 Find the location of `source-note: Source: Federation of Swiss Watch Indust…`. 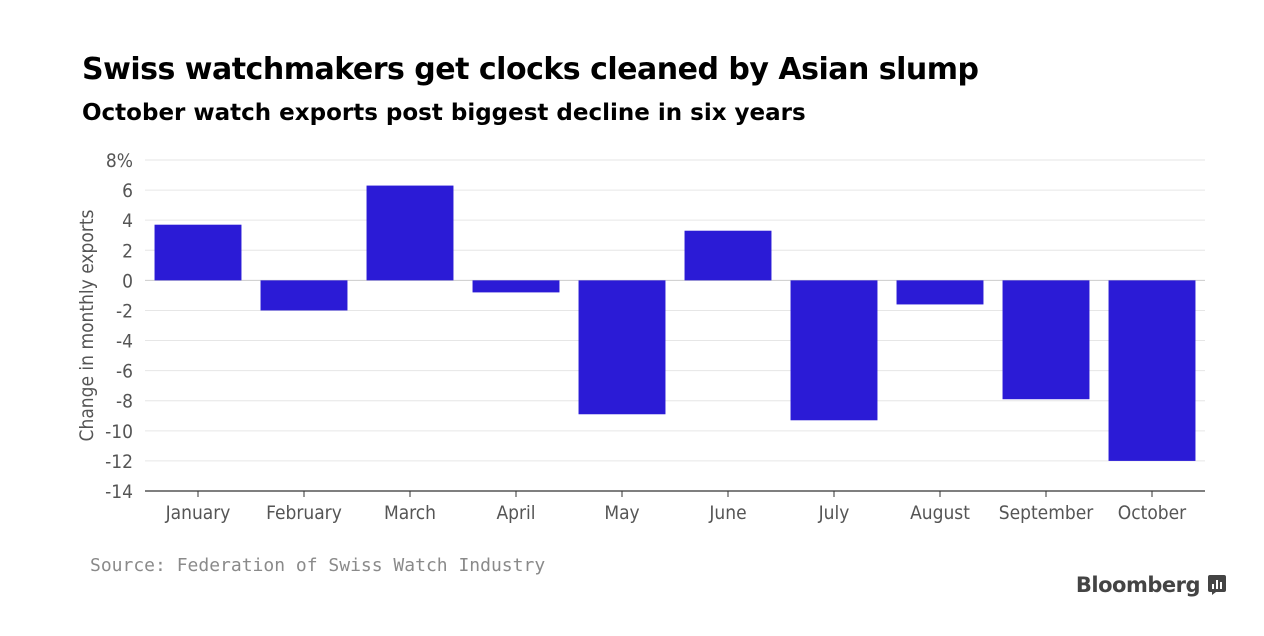

source-note: Source: Federation of Swiss Watch Indust… is located at coordinates (318, 565).